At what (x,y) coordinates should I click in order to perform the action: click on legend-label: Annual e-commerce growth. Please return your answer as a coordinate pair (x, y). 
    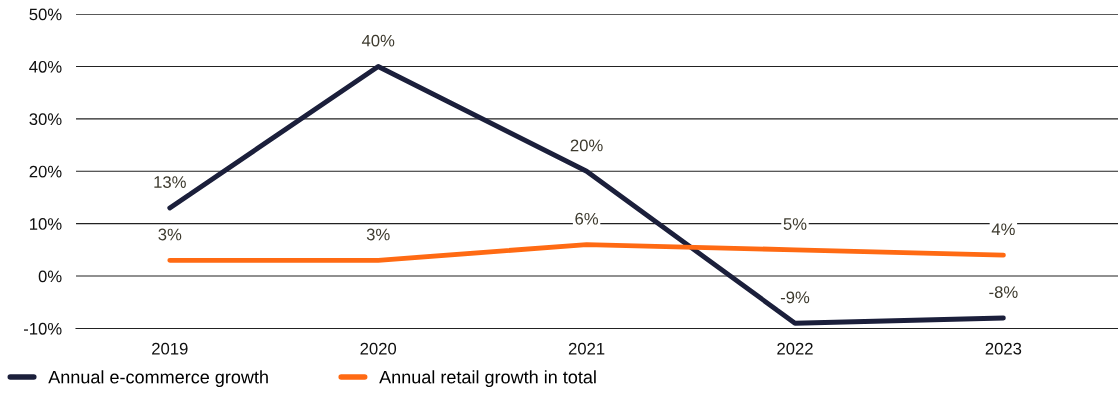
    Looking at the image, I should click on (158, 379).